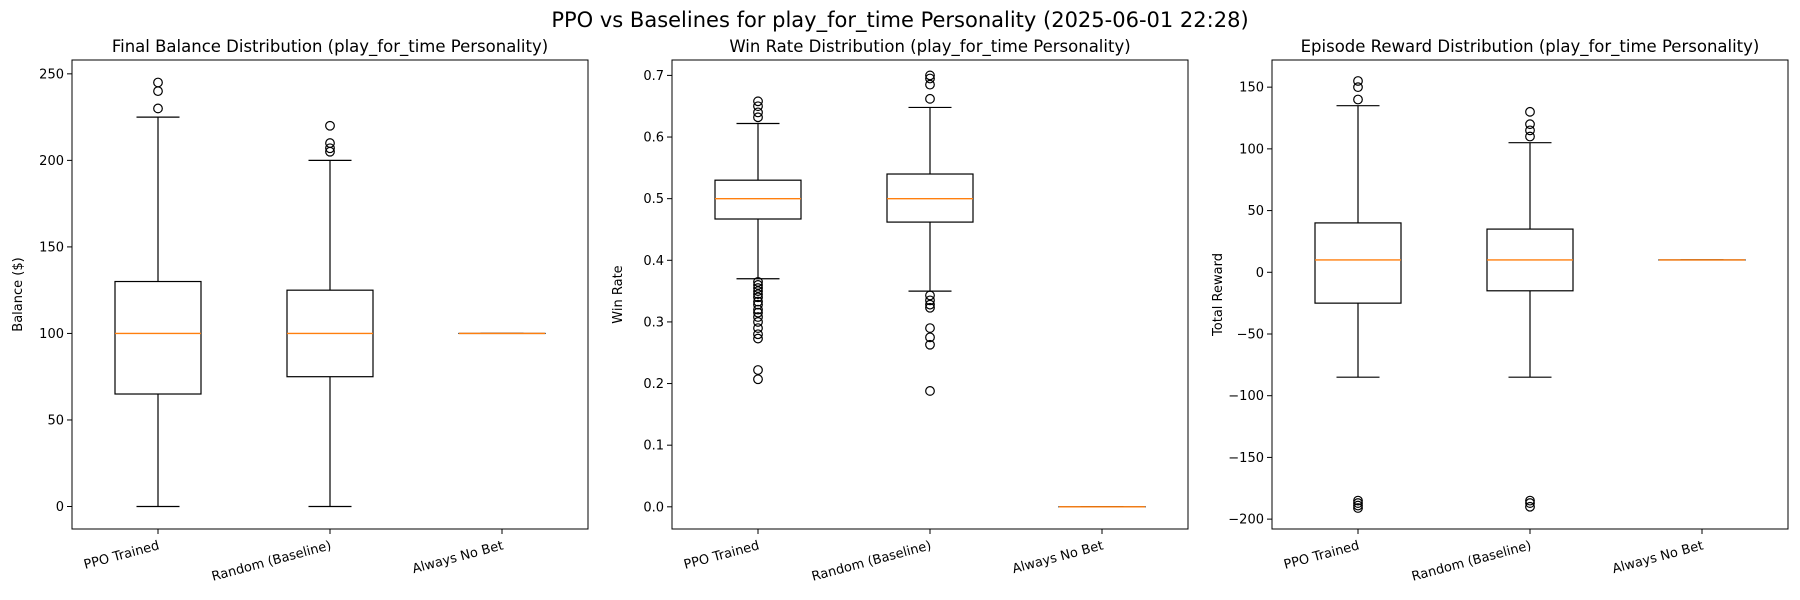  I want to click on y-tick-label: 0.3, so click(653, 322).